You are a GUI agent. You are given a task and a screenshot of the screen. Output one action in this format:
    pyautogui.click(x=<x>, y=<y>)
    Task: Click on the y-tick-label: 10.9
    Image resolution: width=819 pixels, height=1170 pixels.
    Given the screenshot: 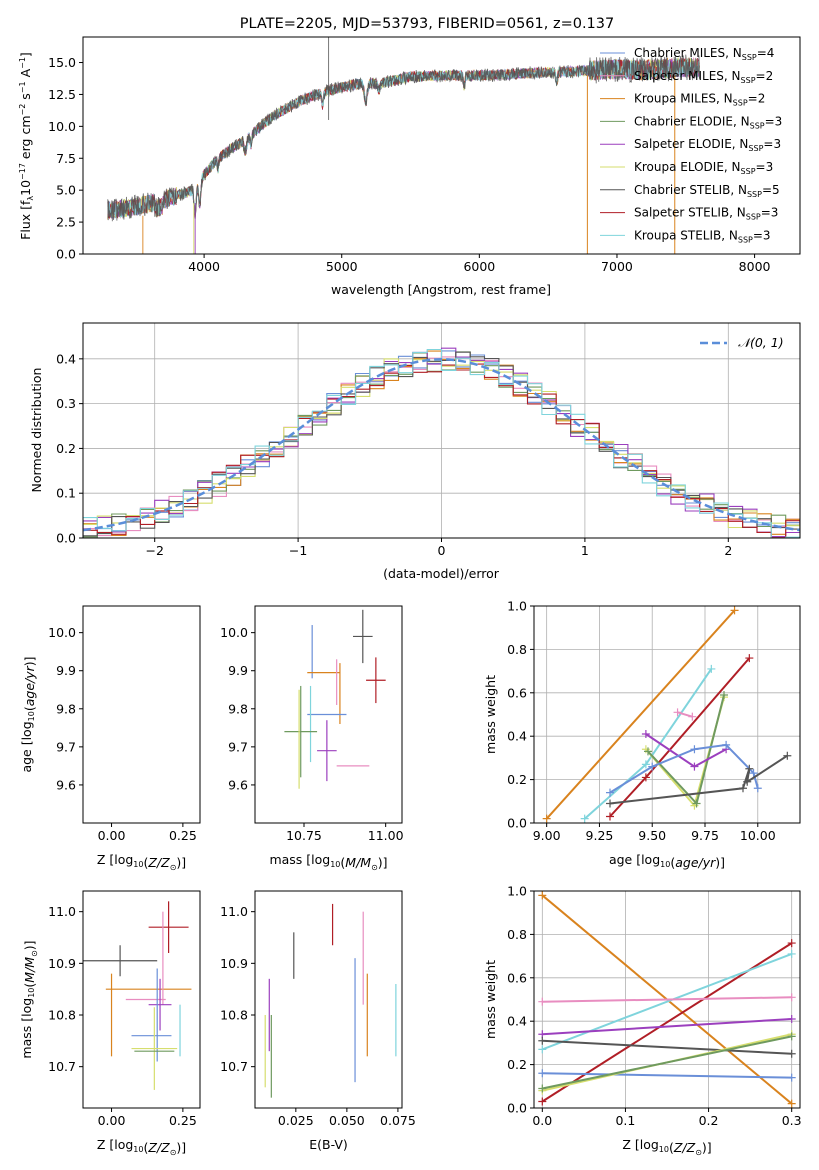 What is the action you would take?
    pyautogui.click(x=62, y=963)
    